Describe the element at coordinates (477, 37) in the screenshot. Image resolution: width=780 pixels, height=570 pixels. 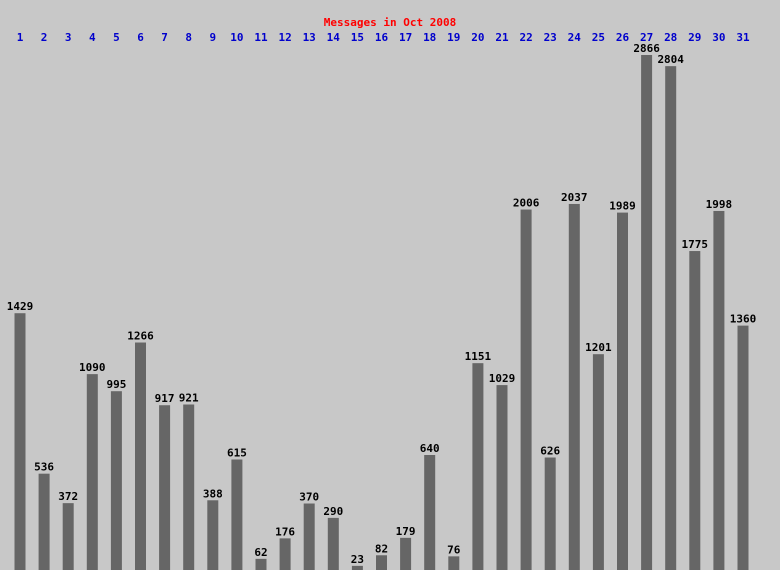
I see `x-tick-label: 20` at that location.